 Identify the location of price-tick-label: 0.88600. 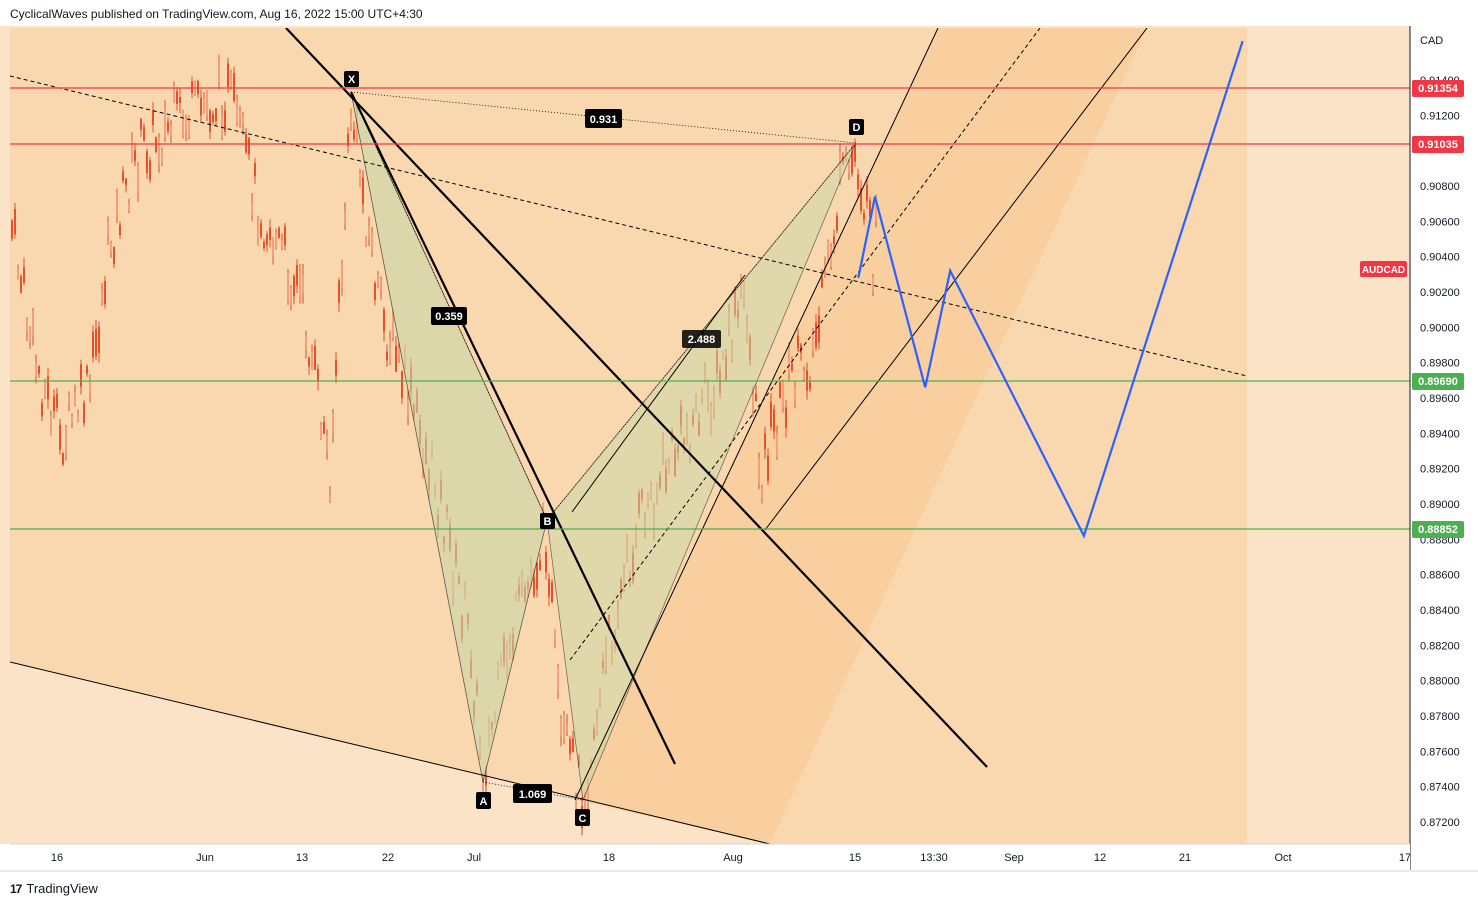
(1440, 576).